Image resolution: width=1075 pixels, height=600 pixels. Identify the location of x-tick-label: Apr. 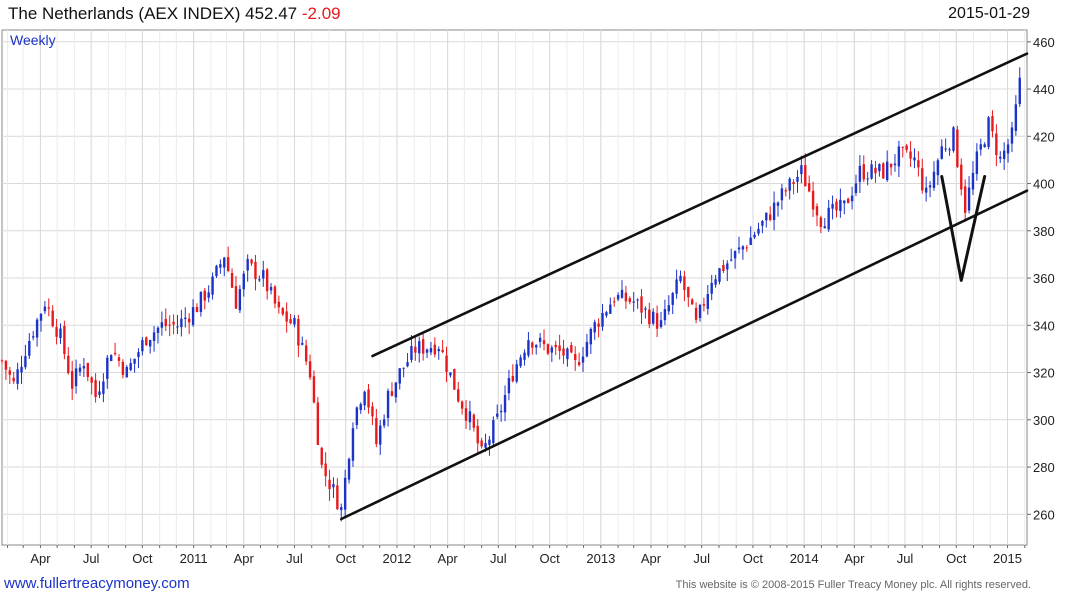
(40, 558).